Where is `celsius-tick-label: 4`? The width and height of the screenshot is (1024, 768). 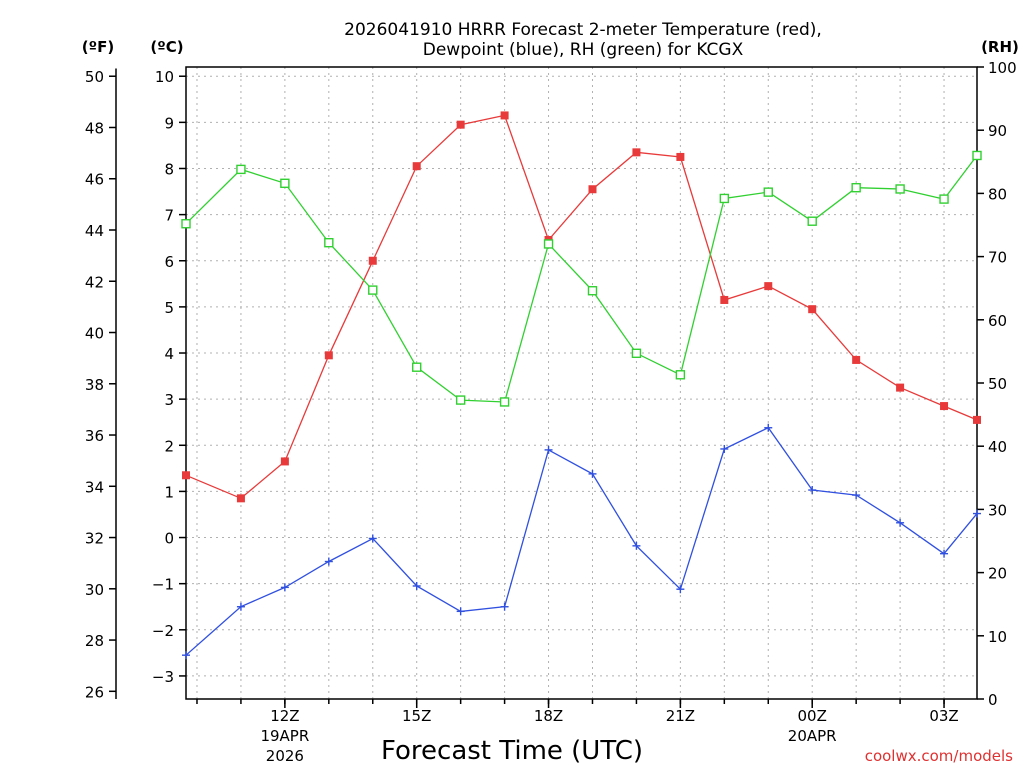
celsius-tick-label: 4 is located at coordinates (169, 354).